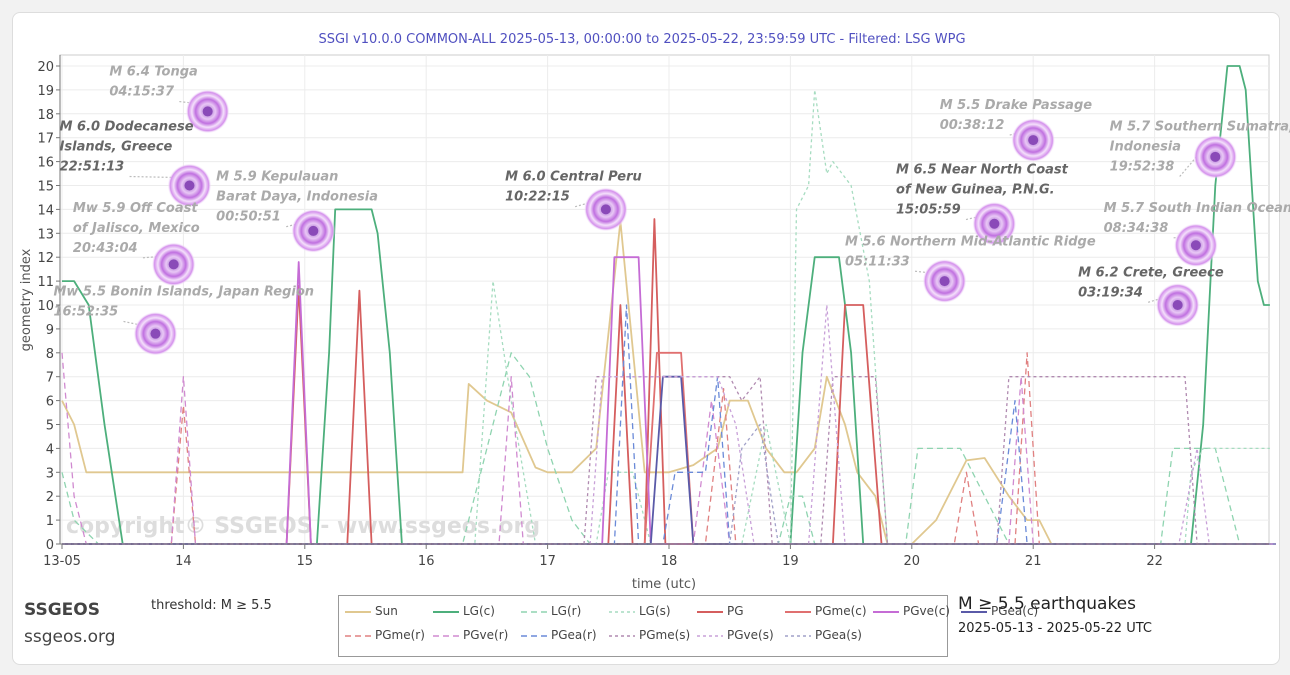 The width and height of the screenshot is (1290, 675). Describe the element at coordinates (297, 197) in the screenshot. I see `annotation-text: Barat Daya, Indonesia` at that location.